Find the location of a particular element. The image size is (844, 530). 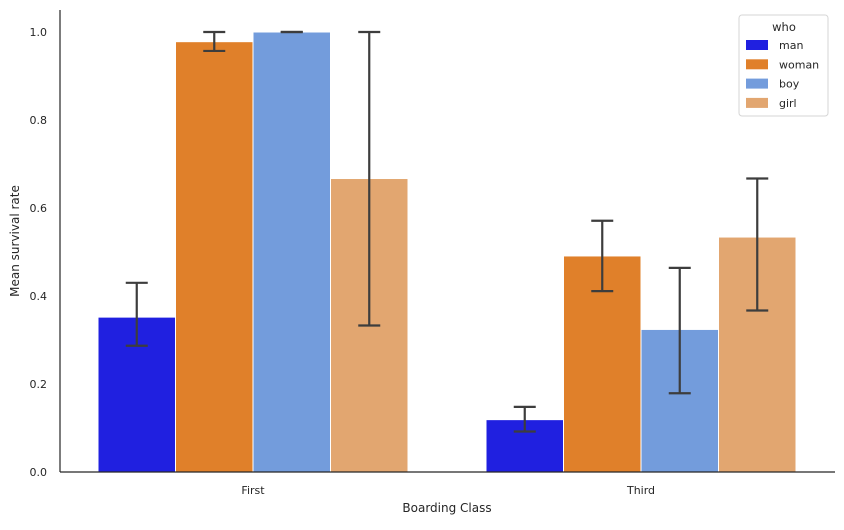

legend-label: man is located at coordinates (791, 45).